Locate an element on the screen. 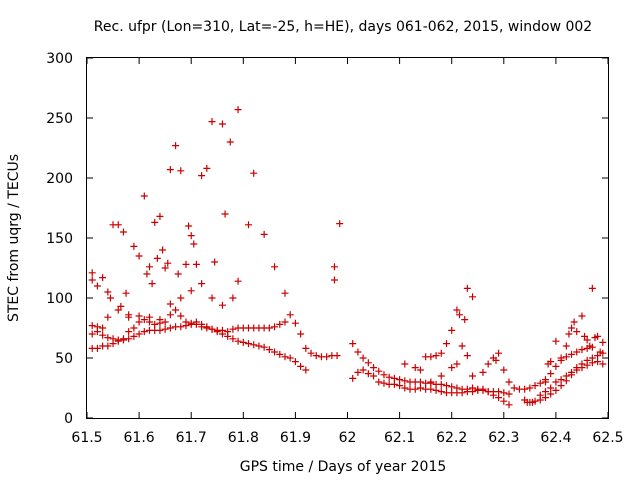 The image size is (640, 480). y-tick-label: 50 is located at coordinates (64, 359).